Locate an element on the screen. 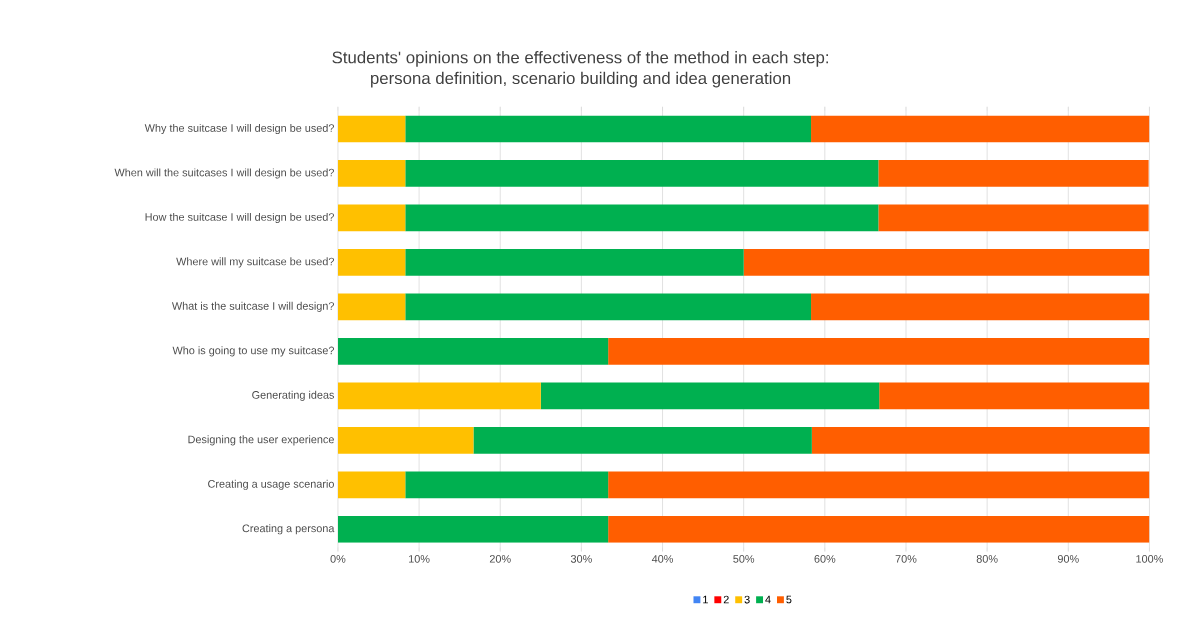  y-tick-label: Generating ideas is located at coordinates (293, 396).